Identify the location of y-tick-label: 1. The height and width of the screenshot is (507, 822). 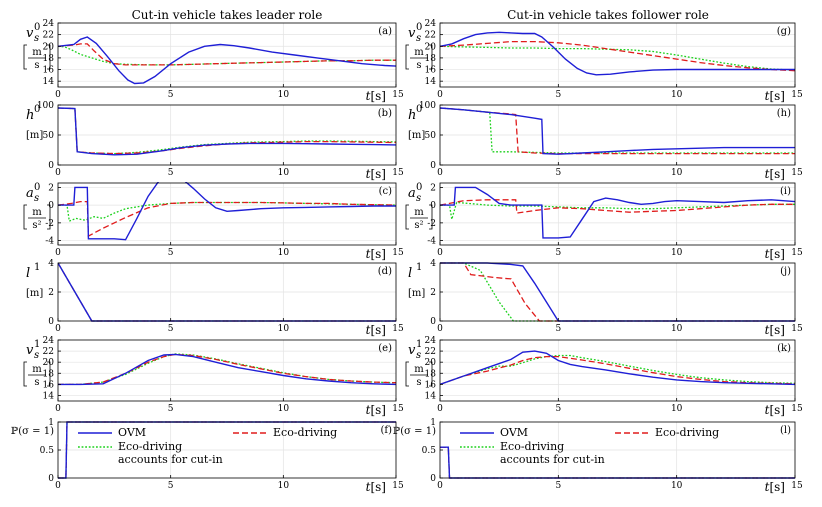
(51, 423).